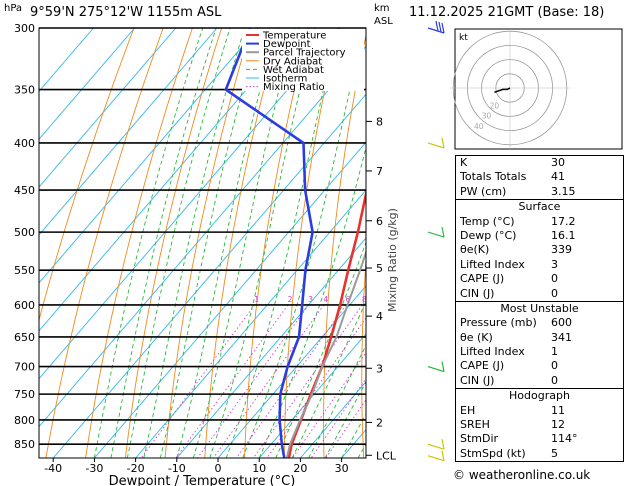 This screenshot has height=486, width=629. Describe the element at coordinates (342, 468) in the screenshot. I see `temperature-tick-label: 30` at that location.